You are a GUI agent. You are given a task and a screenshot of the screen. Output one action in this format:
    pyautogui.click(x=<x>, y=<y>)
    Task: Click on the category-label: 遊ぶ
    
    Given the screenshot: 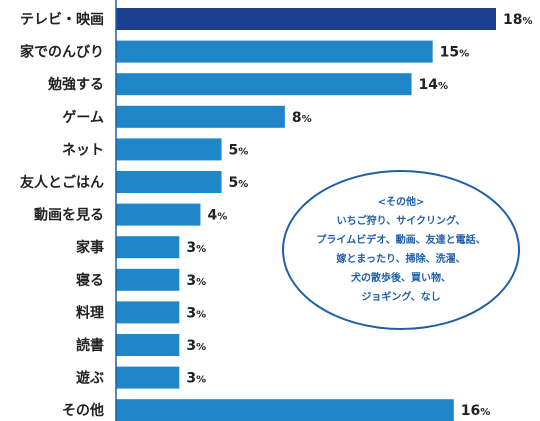 What is the action you would take?
    pyautogui.click(x=90, y=378)
    